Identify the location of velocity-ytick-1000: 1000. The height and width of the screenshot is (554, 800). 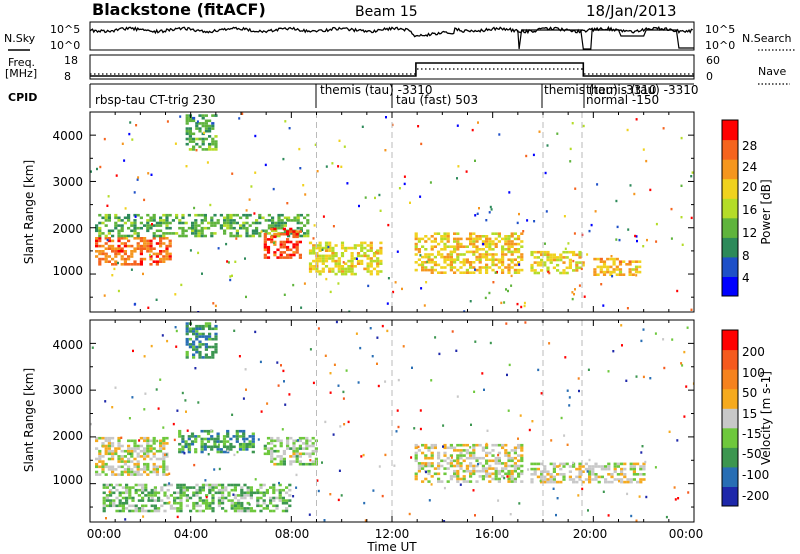
(67, 480).